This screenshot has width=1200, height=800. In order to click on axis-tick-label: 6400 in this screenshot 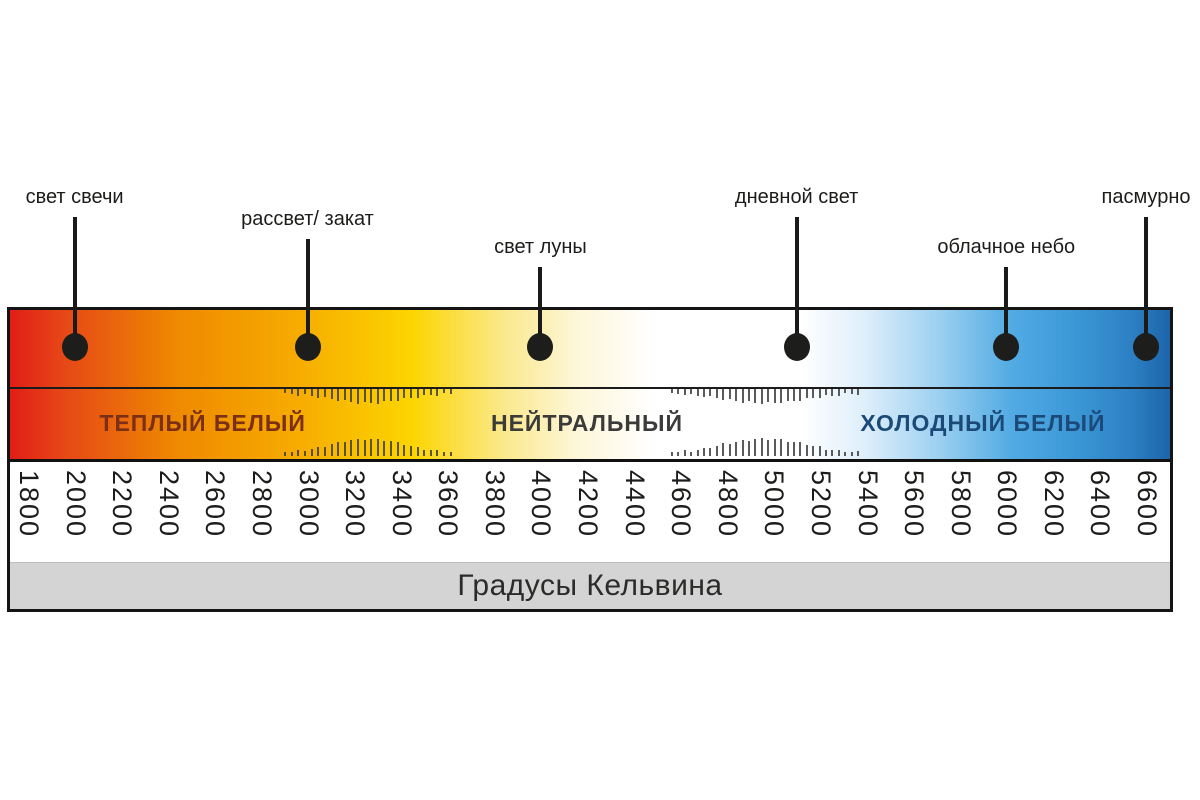, I will do `click(1100, 504)`.